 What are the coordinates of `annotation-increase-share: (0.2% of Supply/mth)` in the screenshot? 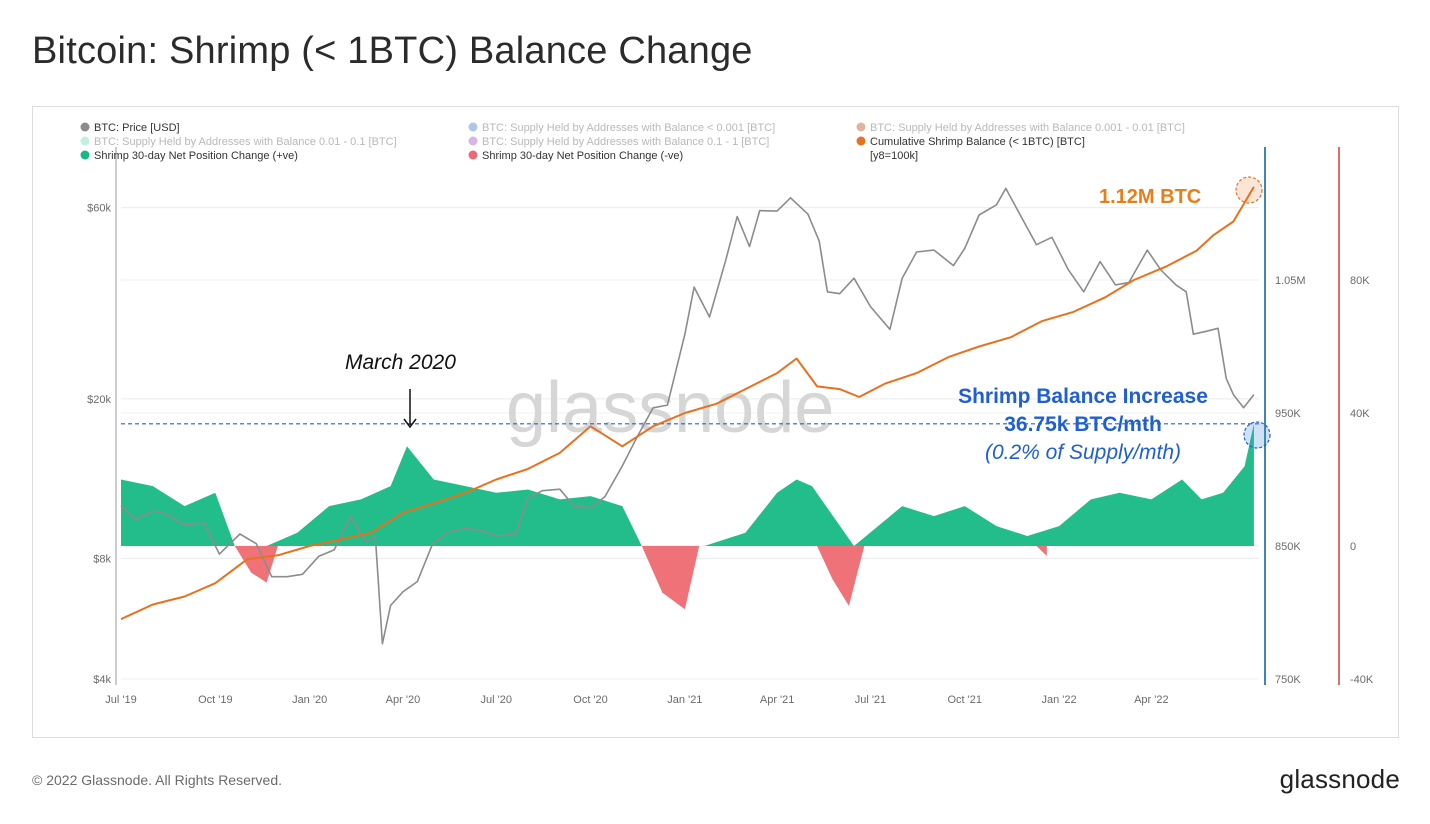 It's located at (1083, 452).